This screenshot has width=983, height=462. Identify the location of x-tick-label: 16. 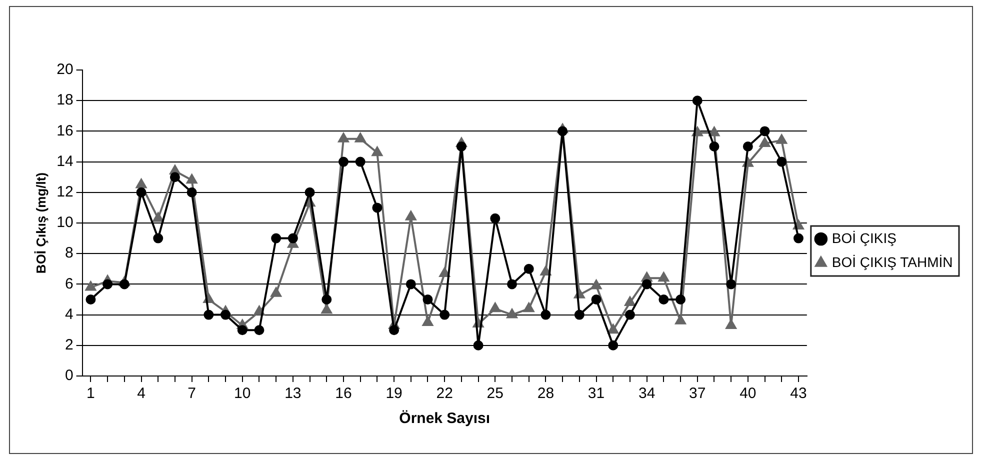
(343, 393).